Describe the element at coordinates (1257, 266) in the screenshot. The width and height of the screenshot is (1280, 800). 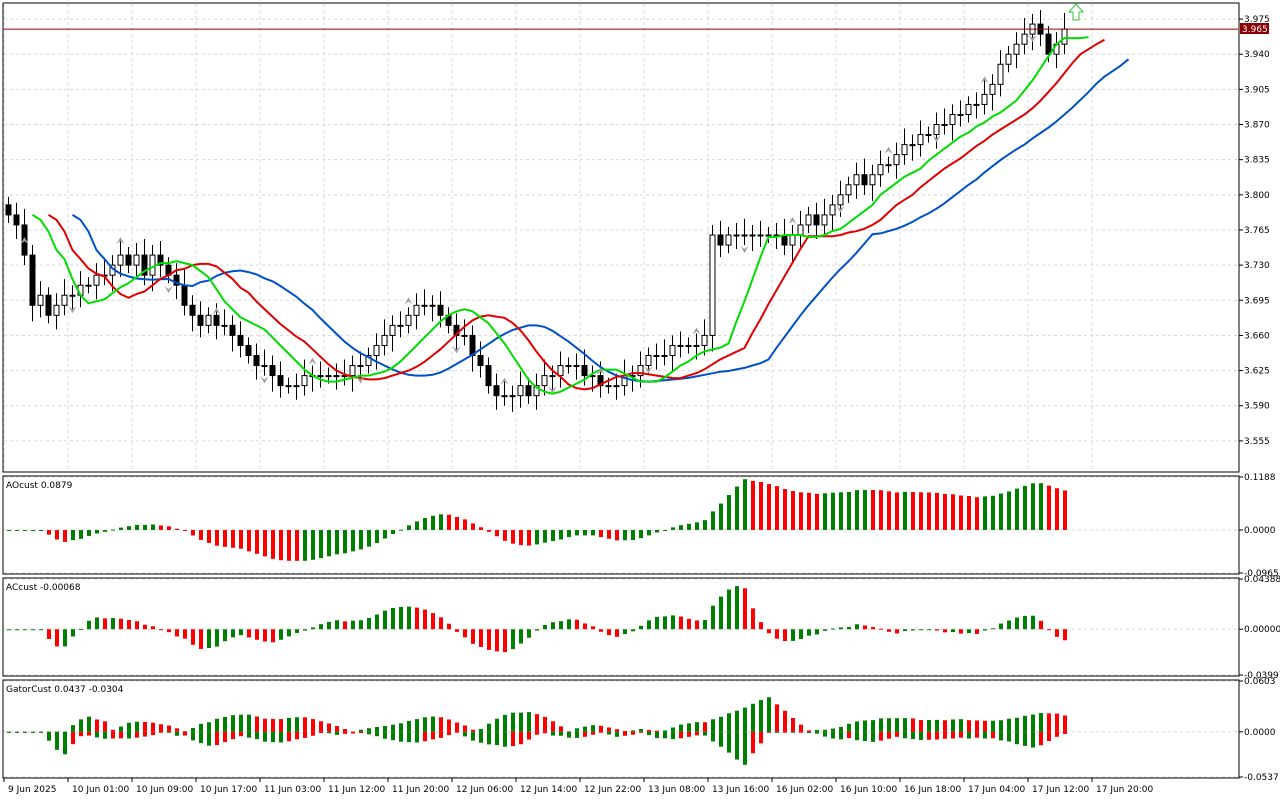
I see `y-tick-label: 3.730` at that location.